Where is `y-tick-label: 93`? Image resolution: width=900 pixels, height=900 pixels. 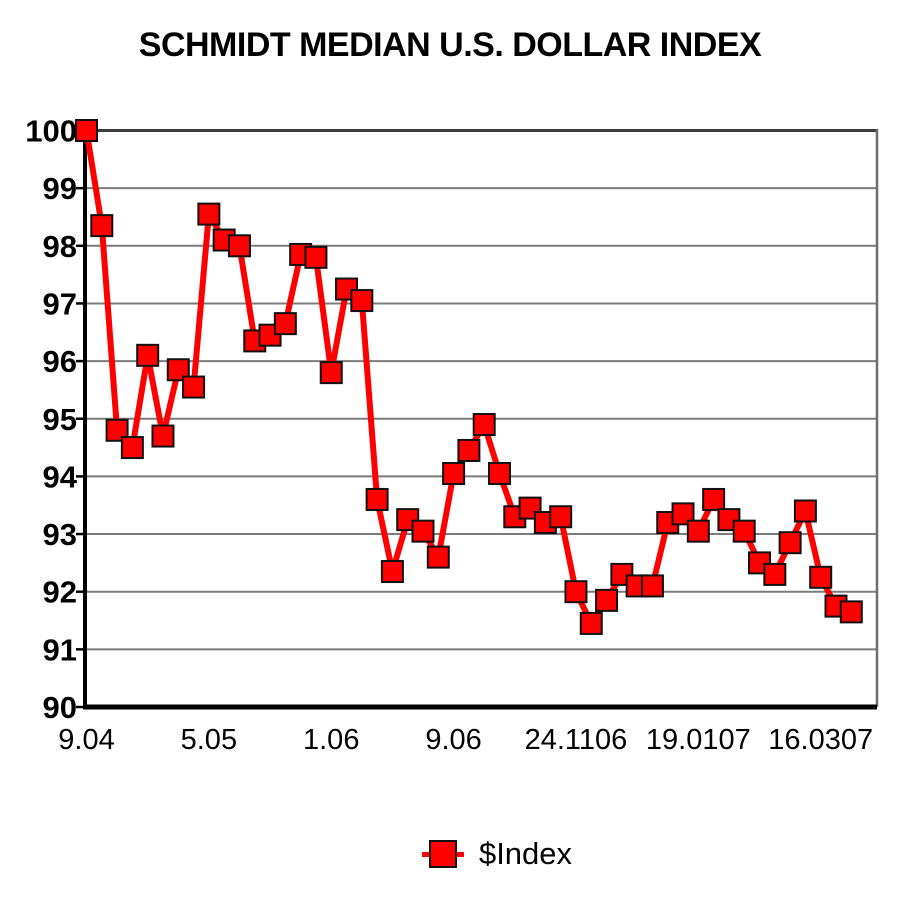
y-tick-label: 93 is located at coordinates (60, 534).